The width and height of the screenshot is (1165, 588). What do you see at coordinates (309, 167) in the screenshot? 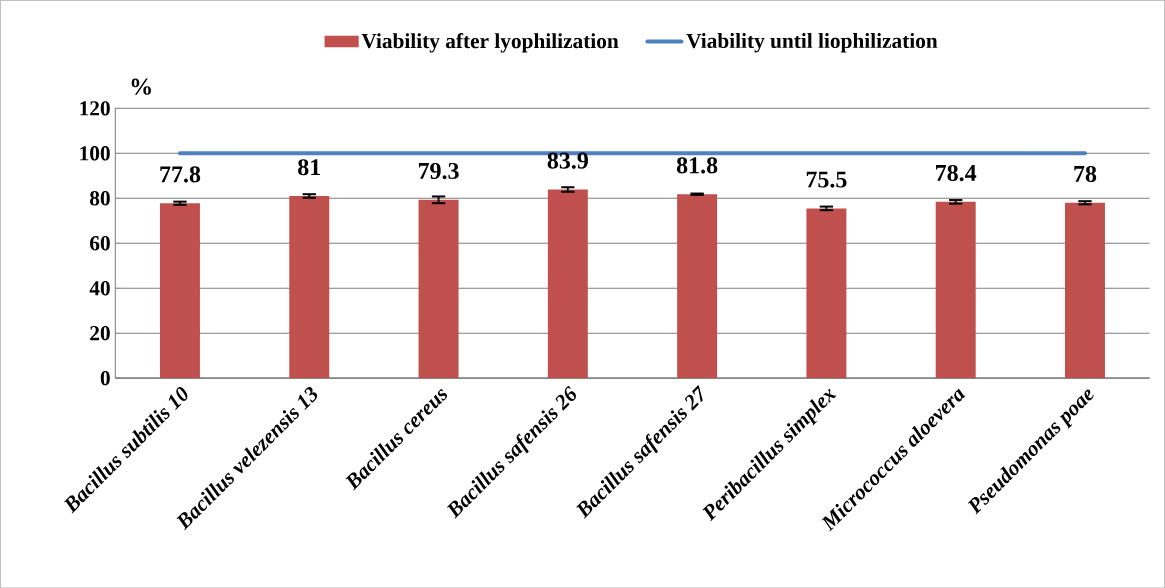
I see `data-label: 81` at bounding box center [309, 167].